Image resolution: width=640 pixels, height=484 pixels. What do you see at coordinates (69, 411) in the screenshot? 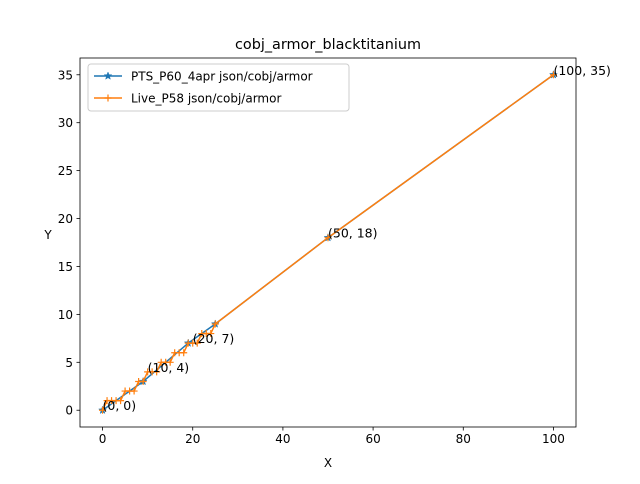
I see `y-tick-label-0: 0` at bounding box center [69, 411].